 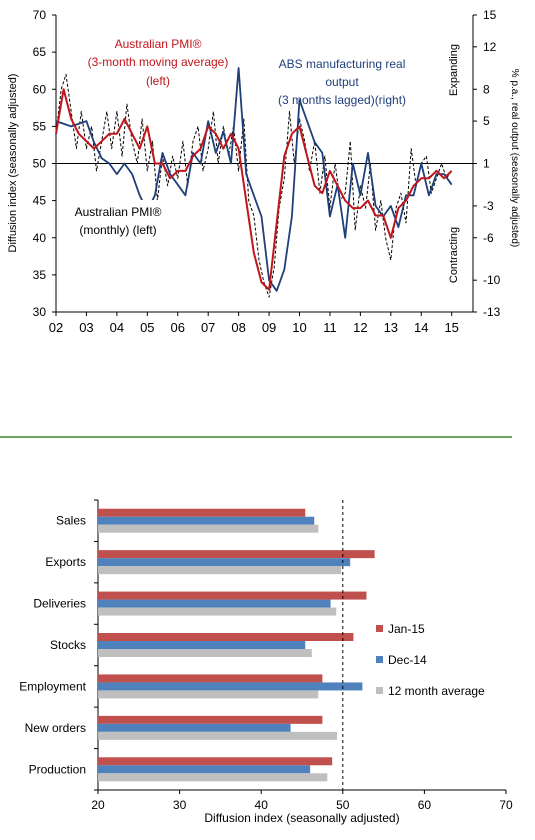 What do you see at coordinates (117, 327) in the screenshot?
I see `x-axis-tick-label: 04` at bounding box center [117, 327].